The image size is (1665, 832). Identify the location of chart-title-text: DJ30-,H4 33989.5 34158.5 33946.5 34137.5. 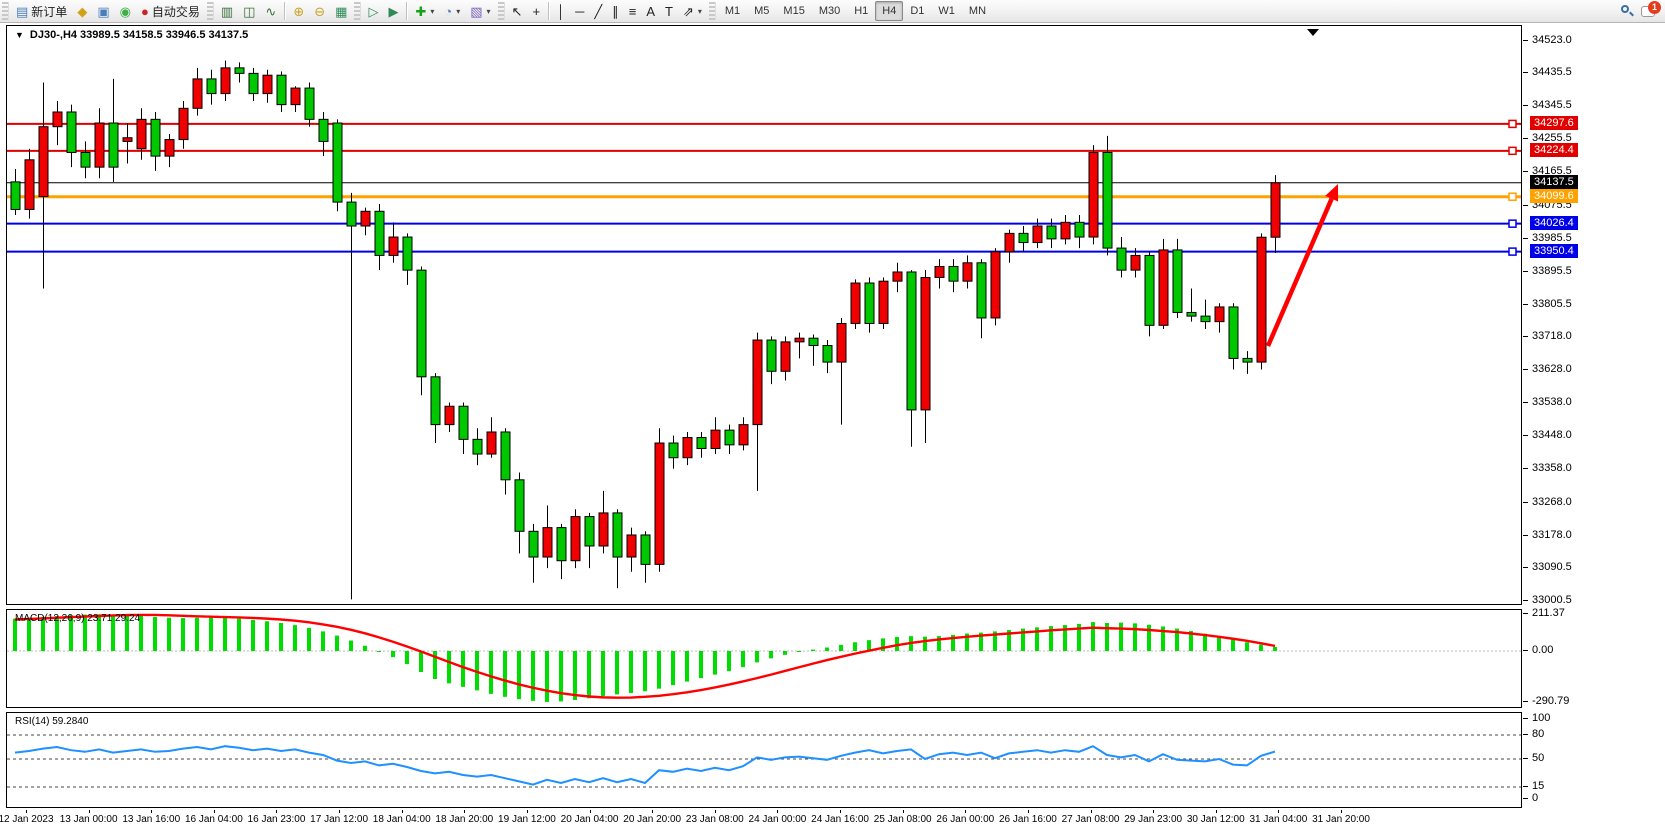
(139, 35).